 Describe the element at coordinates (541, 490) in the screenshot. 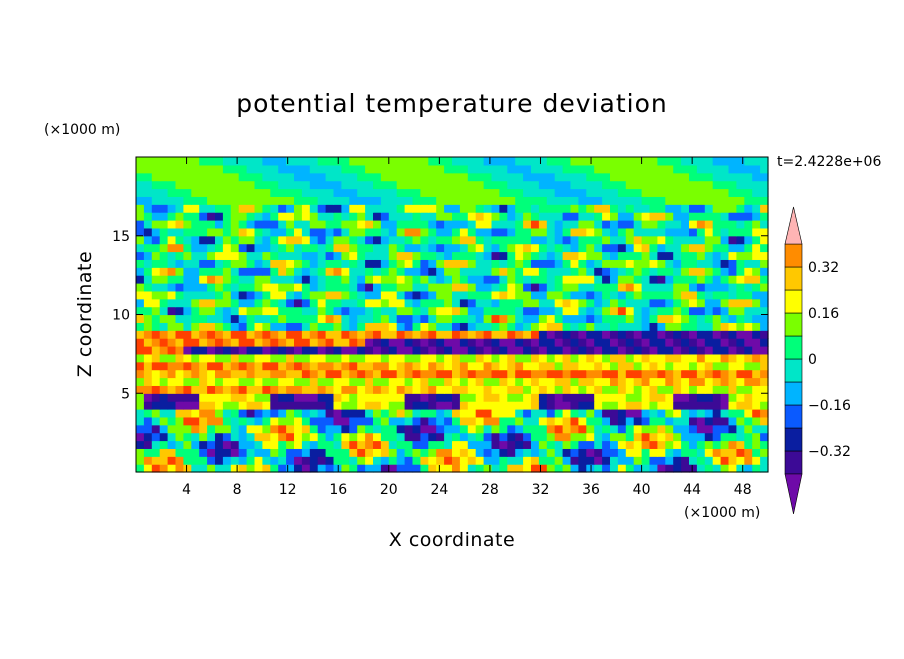

I see `x-tick-label: 32` at that location.